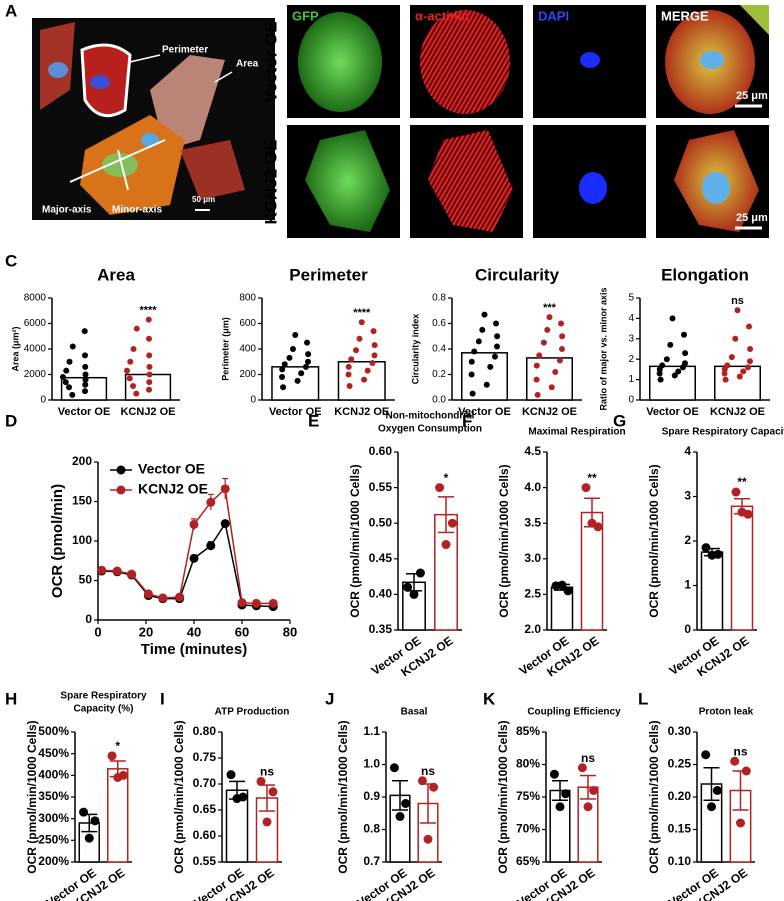 The image size is (784, 901). I want to click on y-tick-label: 0.8, so click(439, 298).